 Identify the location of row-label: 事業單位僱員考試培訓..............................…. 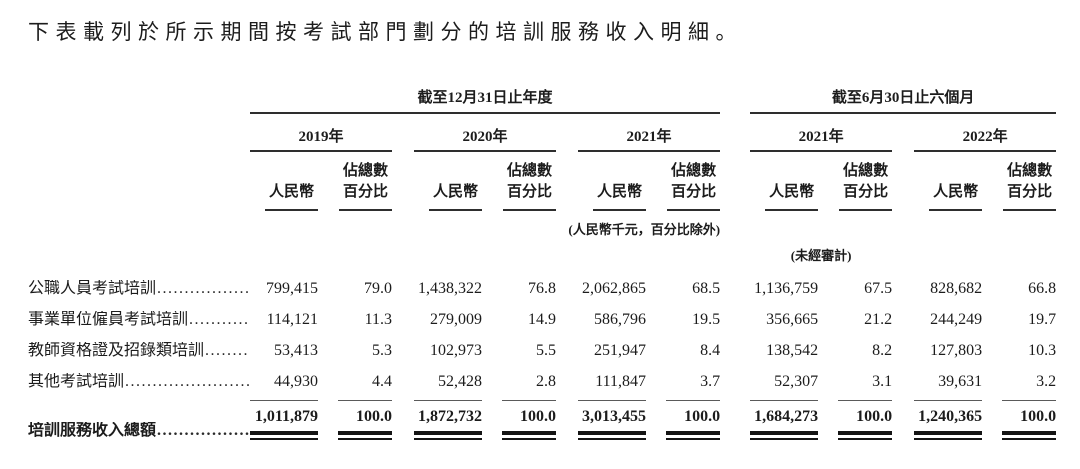
(139, 313).